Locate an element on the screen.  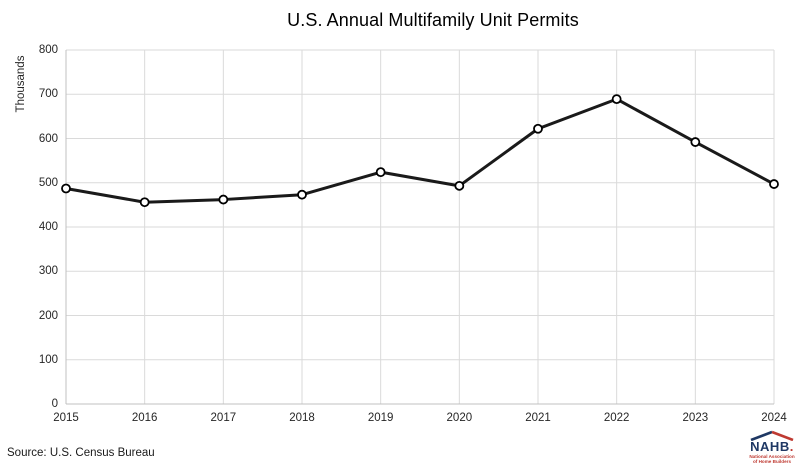
x-tick-label: 2021 is located at coordinates (538, 418).